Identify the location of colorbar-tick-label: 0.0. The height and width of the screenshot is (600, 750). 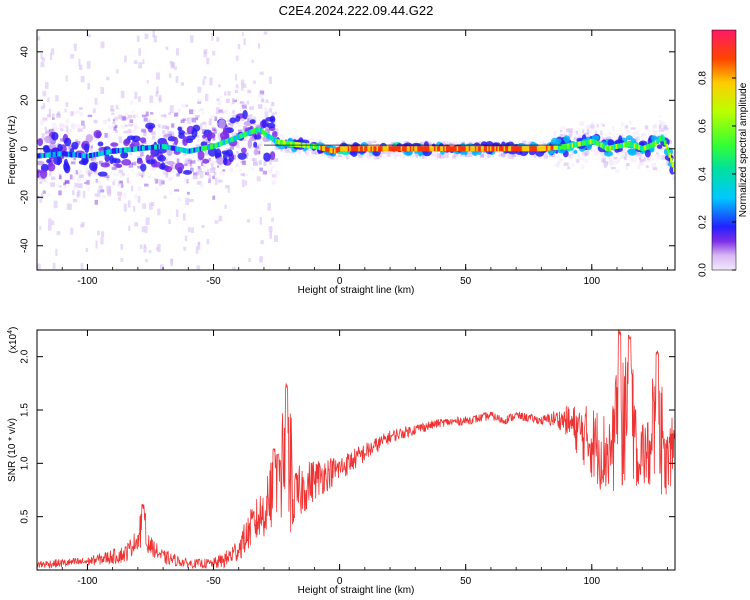
(703, 270).